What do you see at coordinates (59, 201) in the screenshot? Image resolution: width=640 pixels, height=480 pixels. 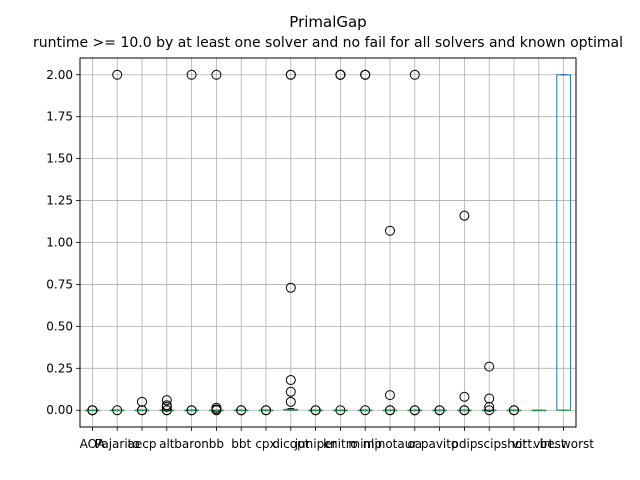 I see `y-tick-label: 1.25` at bounding box center [59, 201].